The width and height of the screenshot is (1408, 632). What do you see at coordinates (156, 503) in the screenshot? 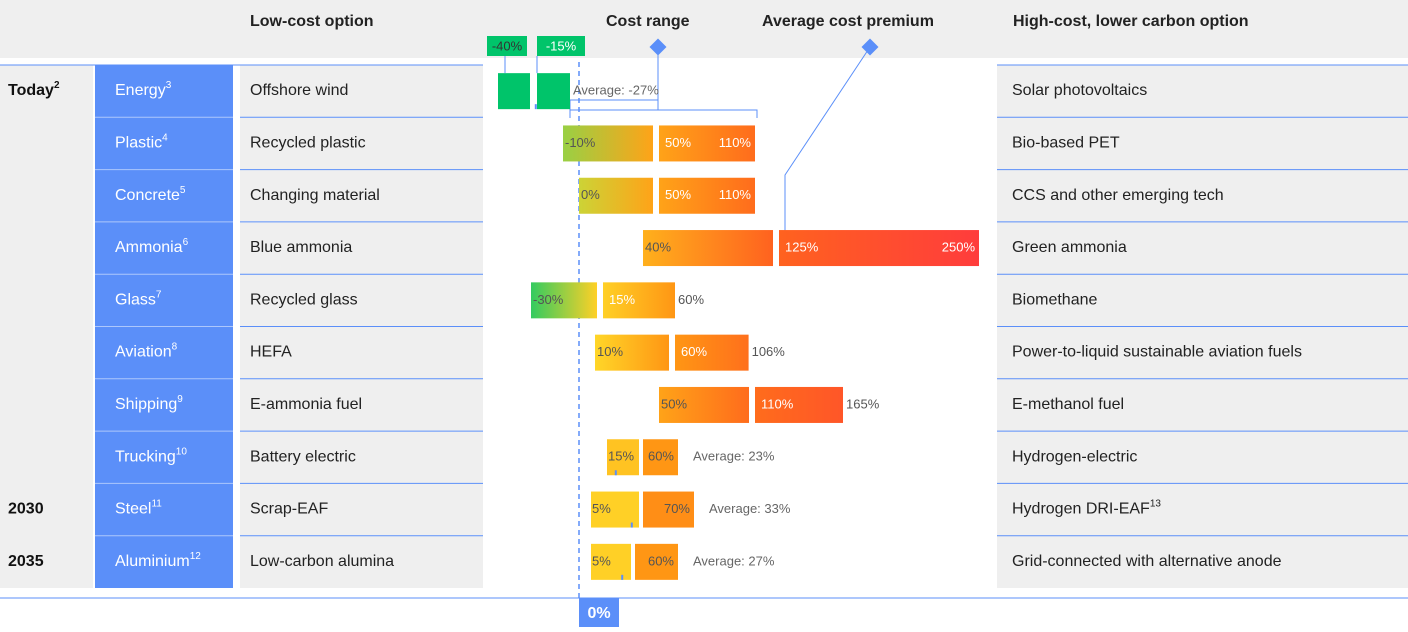
I see `sector-note: 11` at bounding box center [156, 503].